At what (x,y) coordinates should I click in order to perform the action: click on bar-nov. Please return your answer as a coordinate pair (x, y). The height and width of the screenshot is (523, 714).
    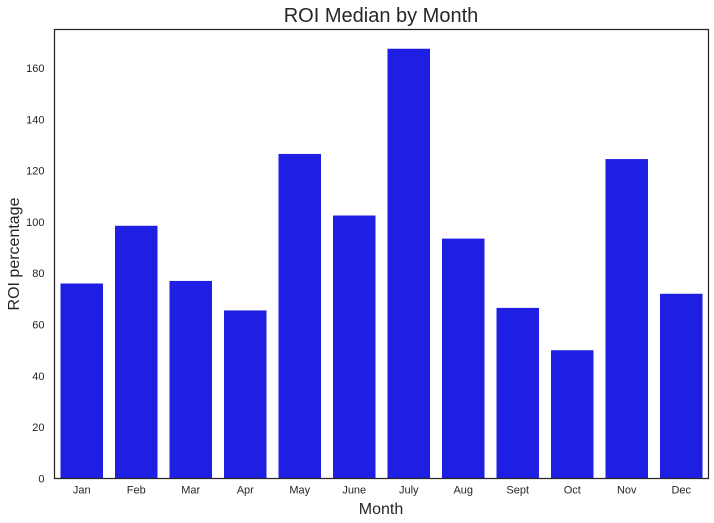
    Looking at the image, I should click on (627, 319).